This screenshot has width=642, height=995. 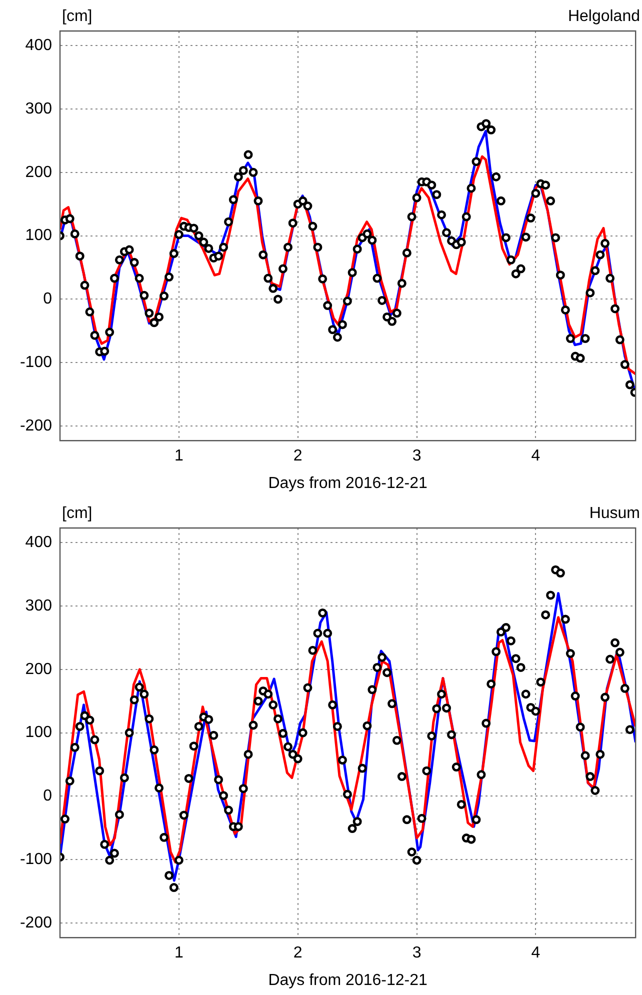 I want to click on chart-title: Helgoland, so click(x=604, y=17).